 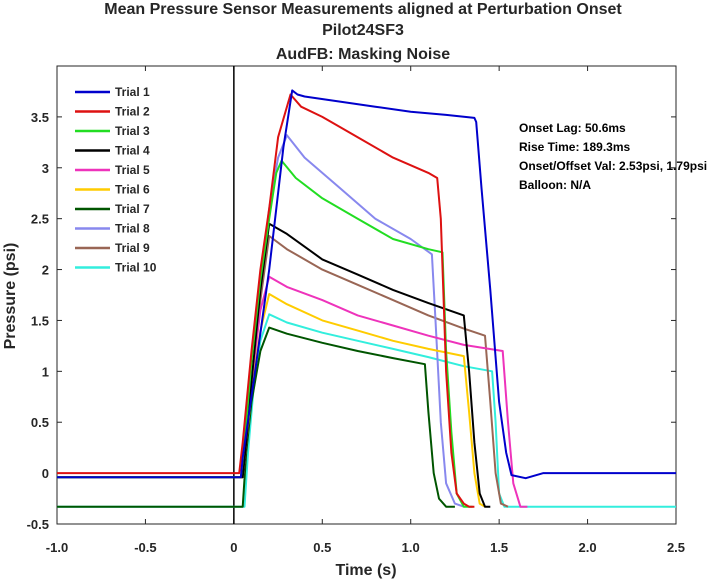 I want to click on legend-label: Trial 9, so click(x=132, y=248).